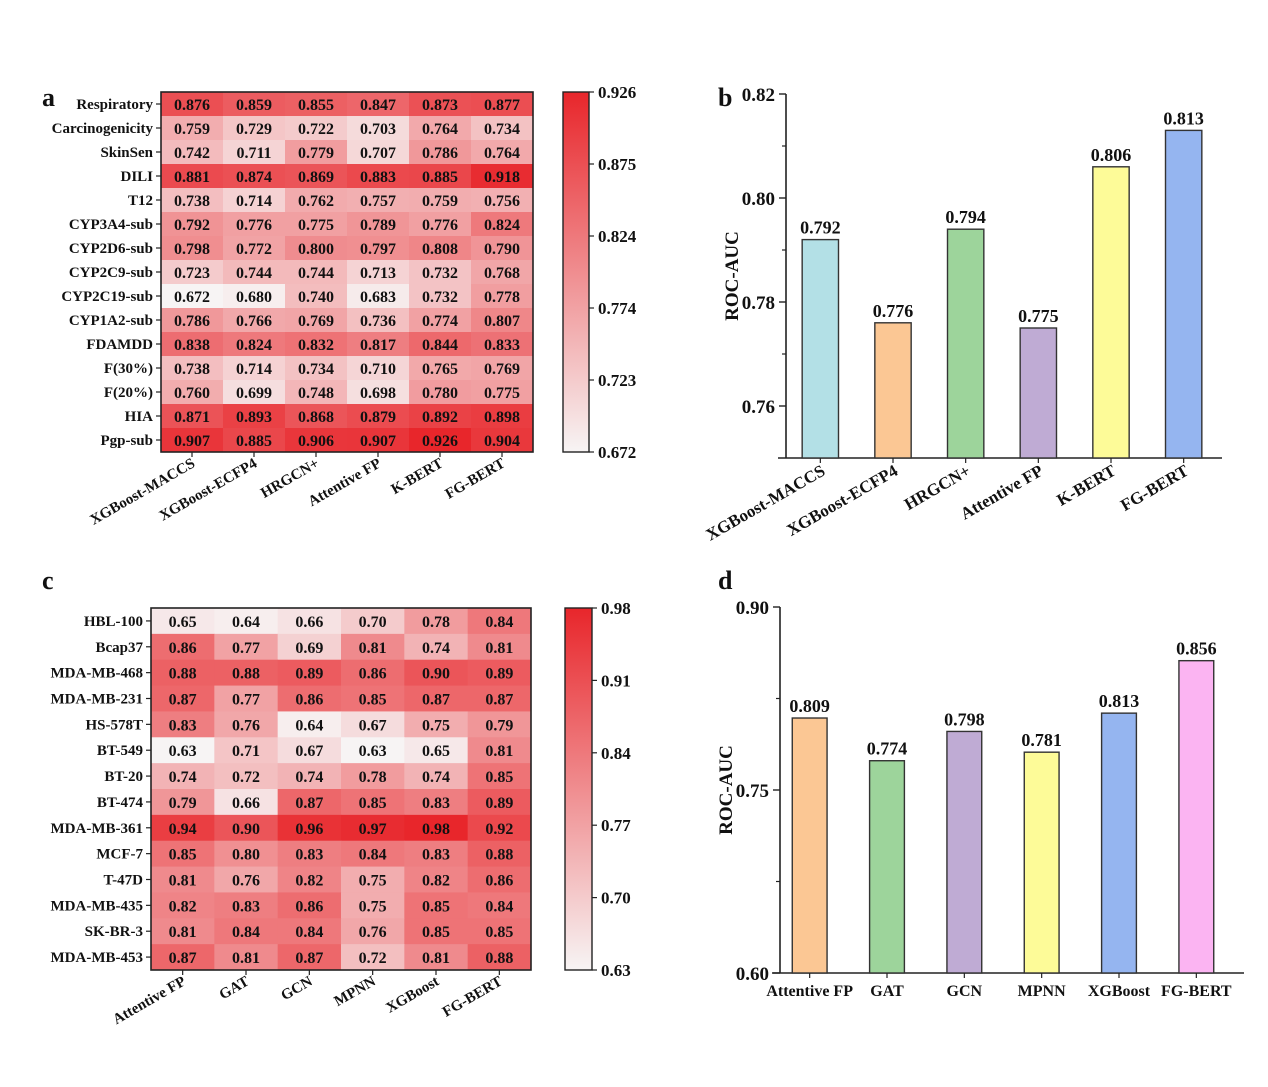  I want to click on cell-value: 0.707, so click(378, 153).